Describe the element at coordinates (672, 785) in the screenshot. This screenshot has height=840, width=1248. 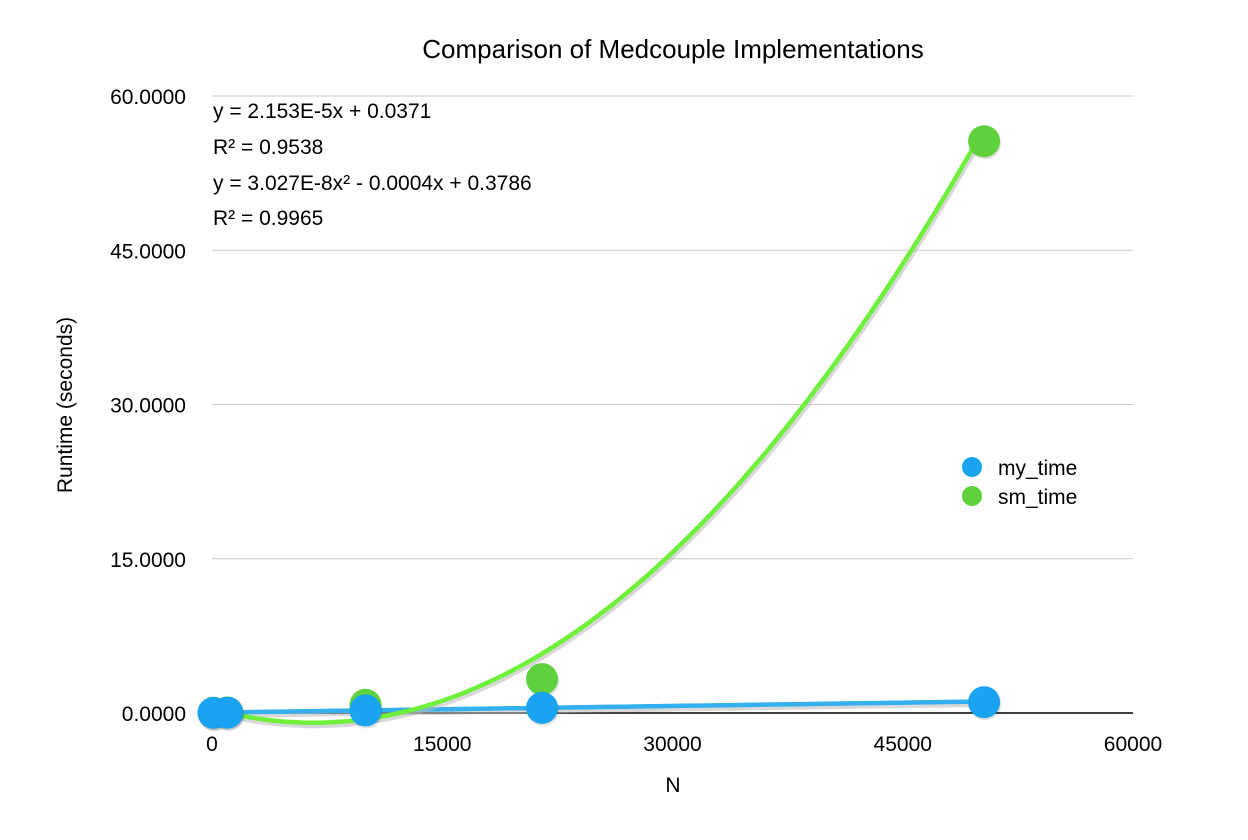
I see `x-axis-label: N` at that location.